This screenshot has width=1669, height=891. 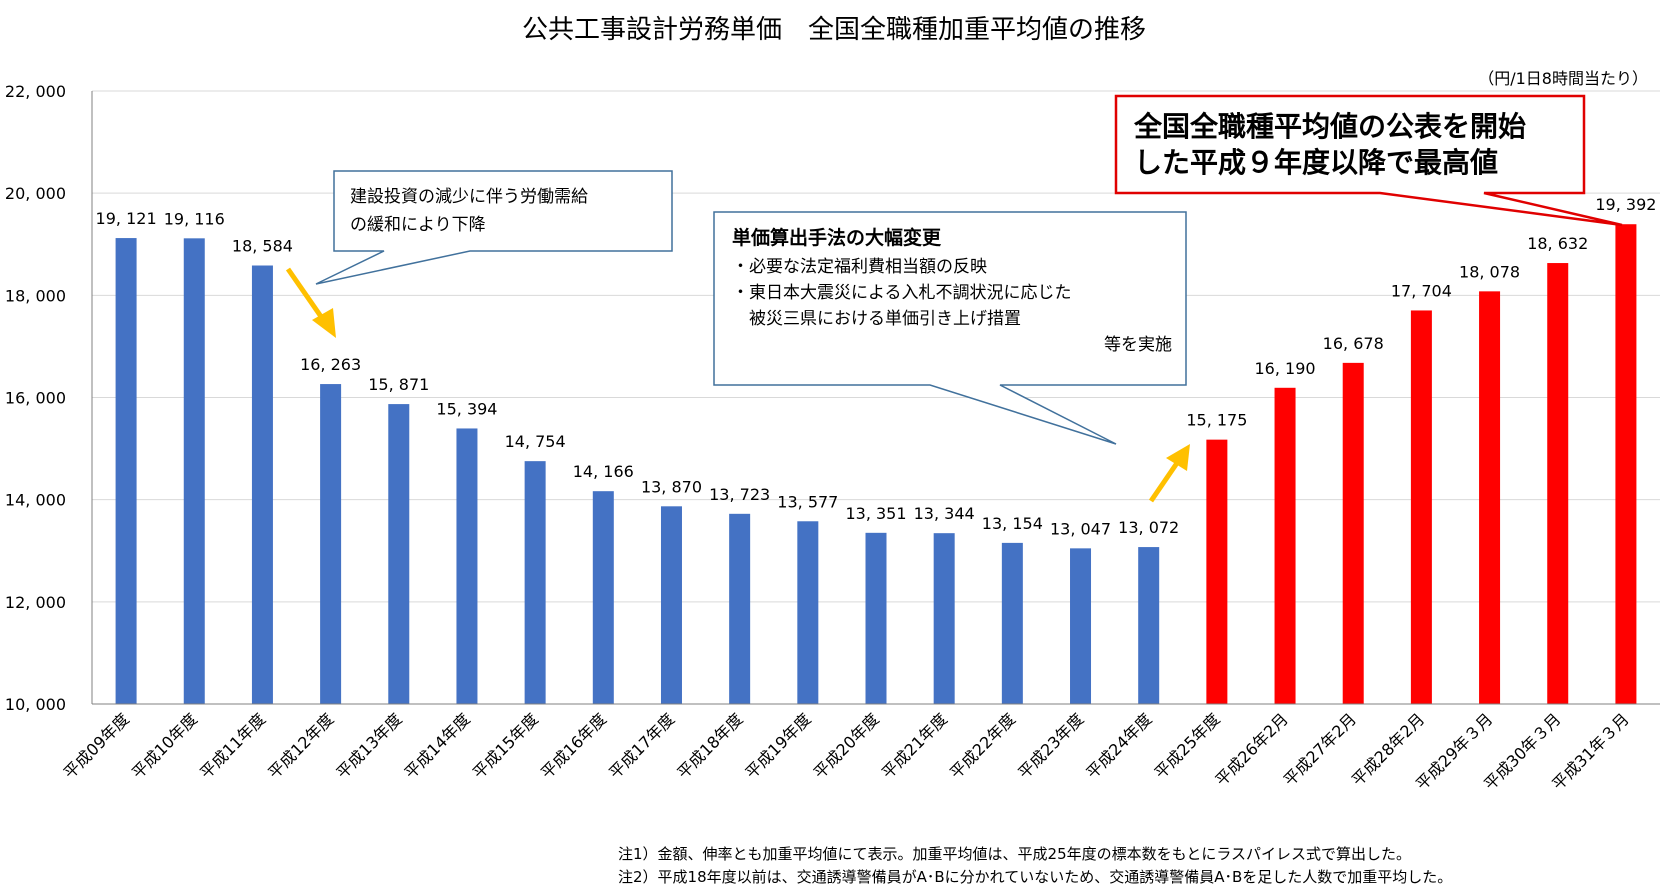 What do you see at coordinates (126, 218) in the screenshot?
I see `bar-value-label: 19, 121` at bounding box center [126, 218].